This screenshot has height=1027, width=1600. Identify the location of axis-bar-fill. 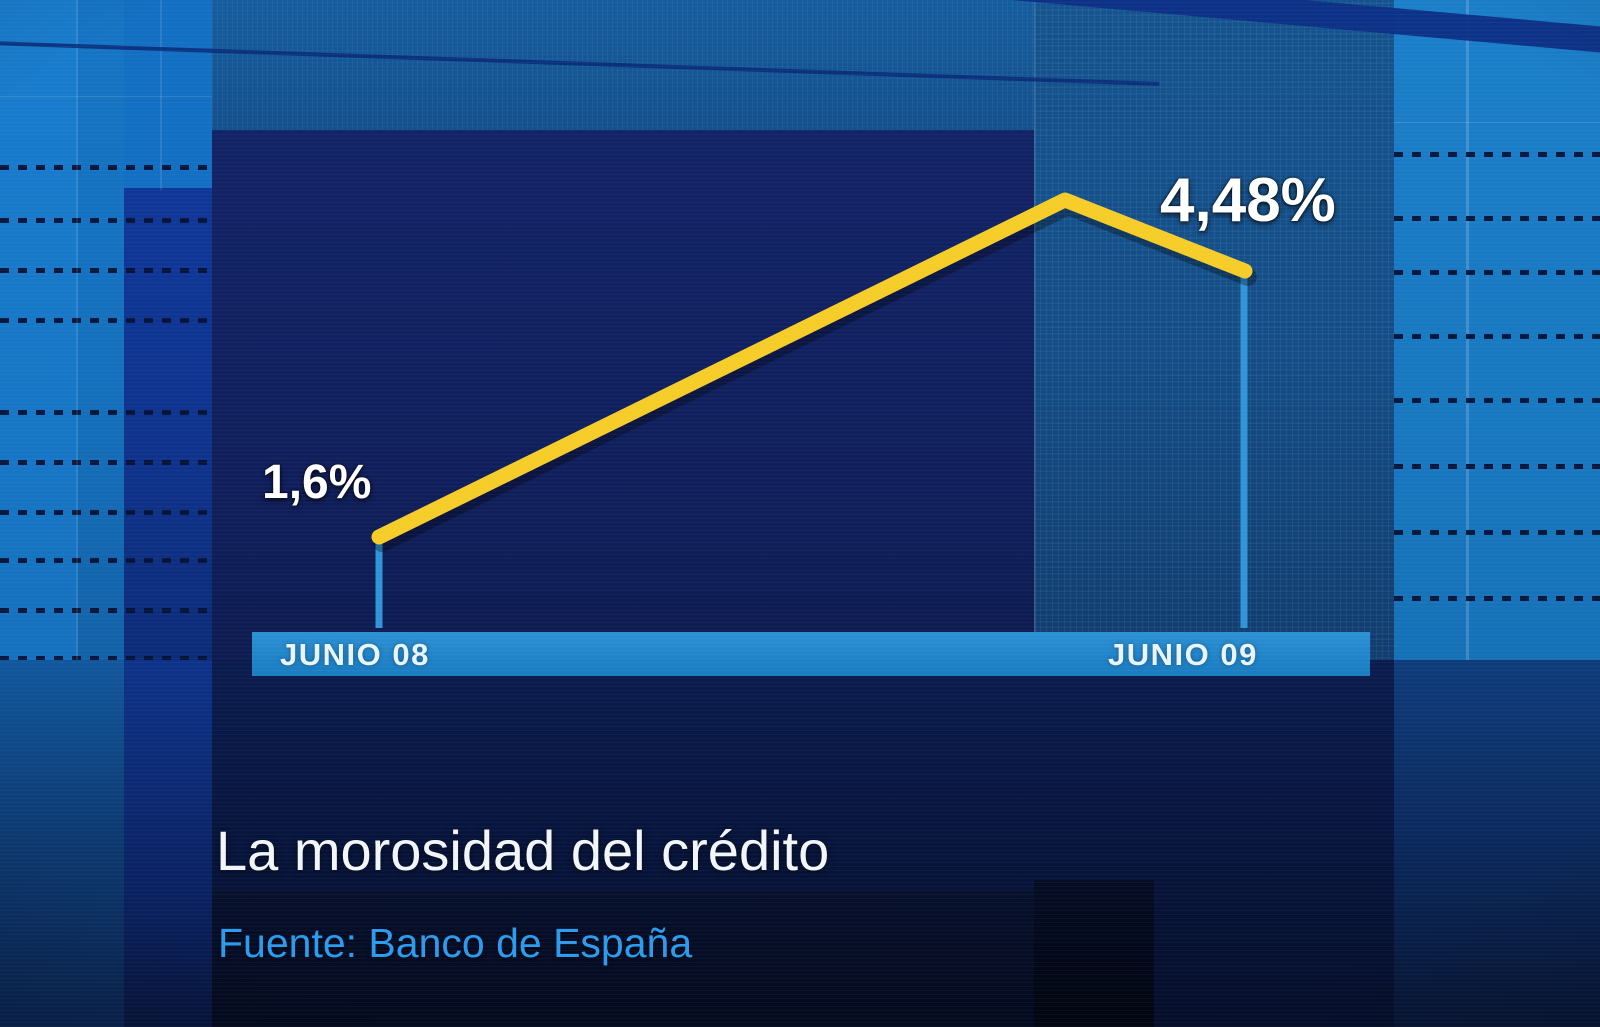
(811, 654).